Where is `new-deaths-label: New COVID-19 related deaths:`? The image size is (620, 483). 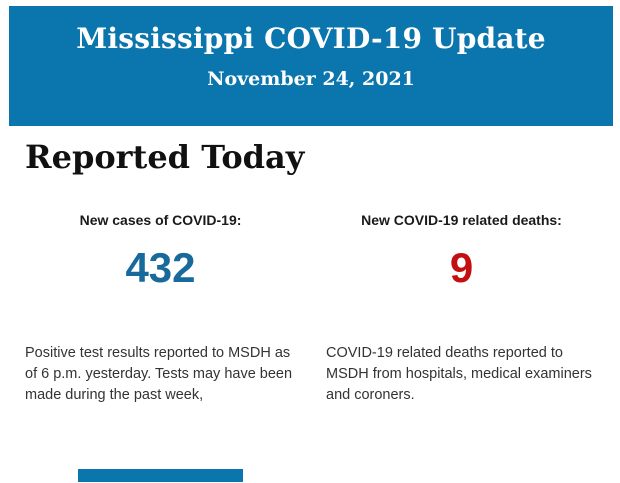
new-deaths-label: New COVID-19 related deaths: is located at coordinates (461, 220).